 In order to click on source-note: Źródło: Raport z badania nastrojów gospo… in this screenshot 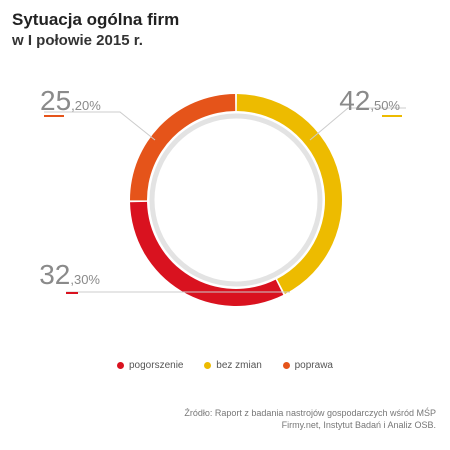, I will do `click(310, 419)`.